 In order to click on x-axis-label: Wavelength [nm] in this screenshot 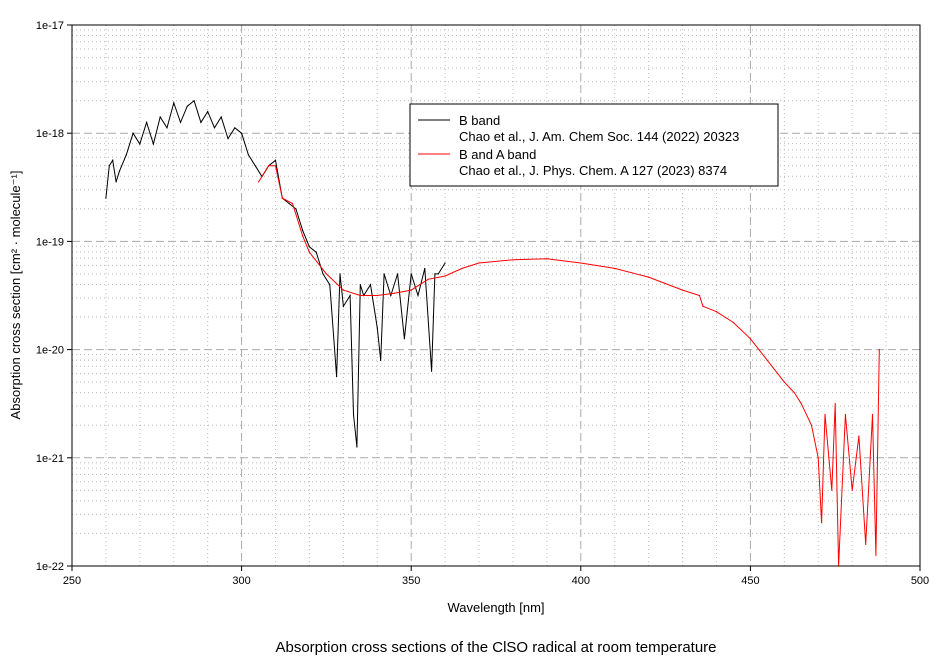, I will do `click(495, 607)`.